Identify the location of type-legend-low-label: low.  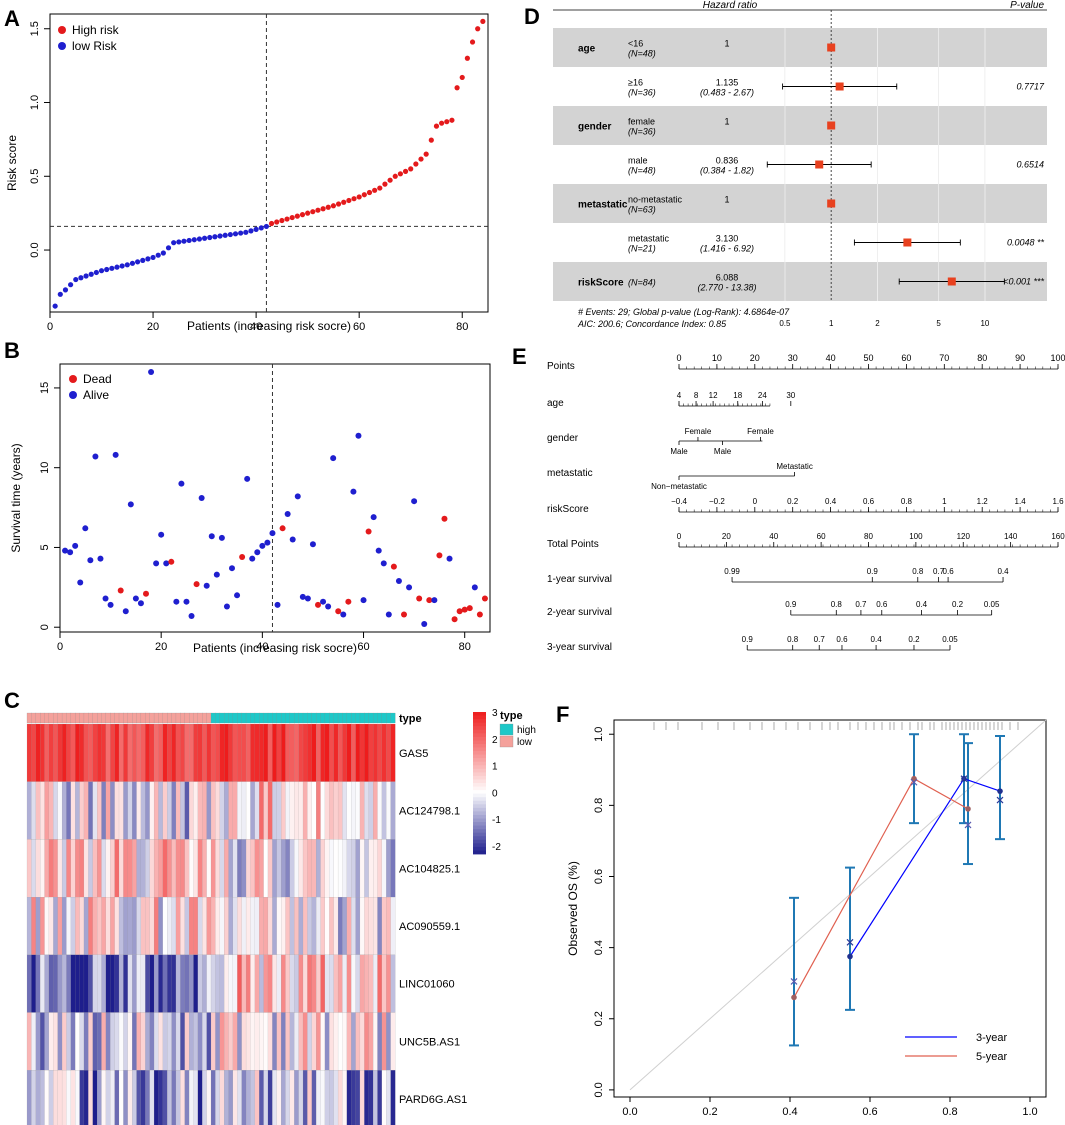
(525, 742).